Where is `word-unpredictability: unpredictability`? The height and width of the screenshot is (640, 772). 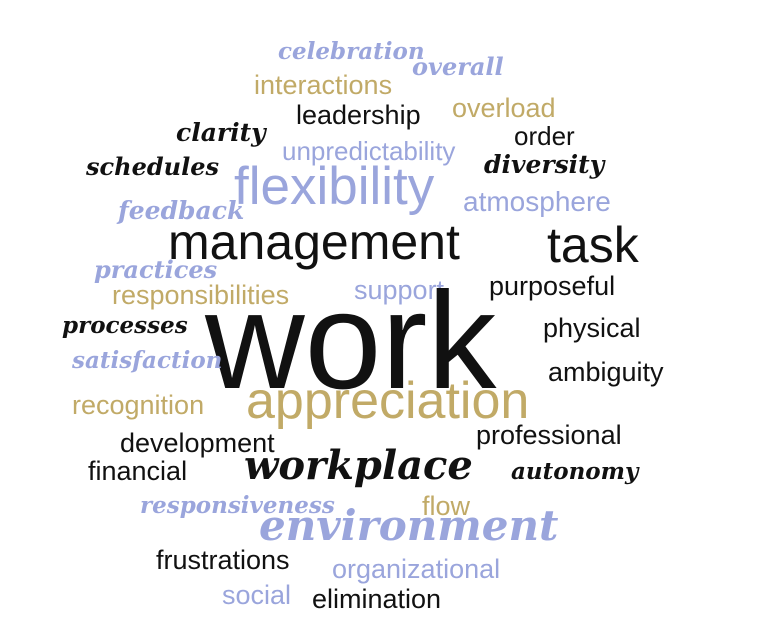 word-unpredictability: unpredictability is located at coordinates (369, 151).